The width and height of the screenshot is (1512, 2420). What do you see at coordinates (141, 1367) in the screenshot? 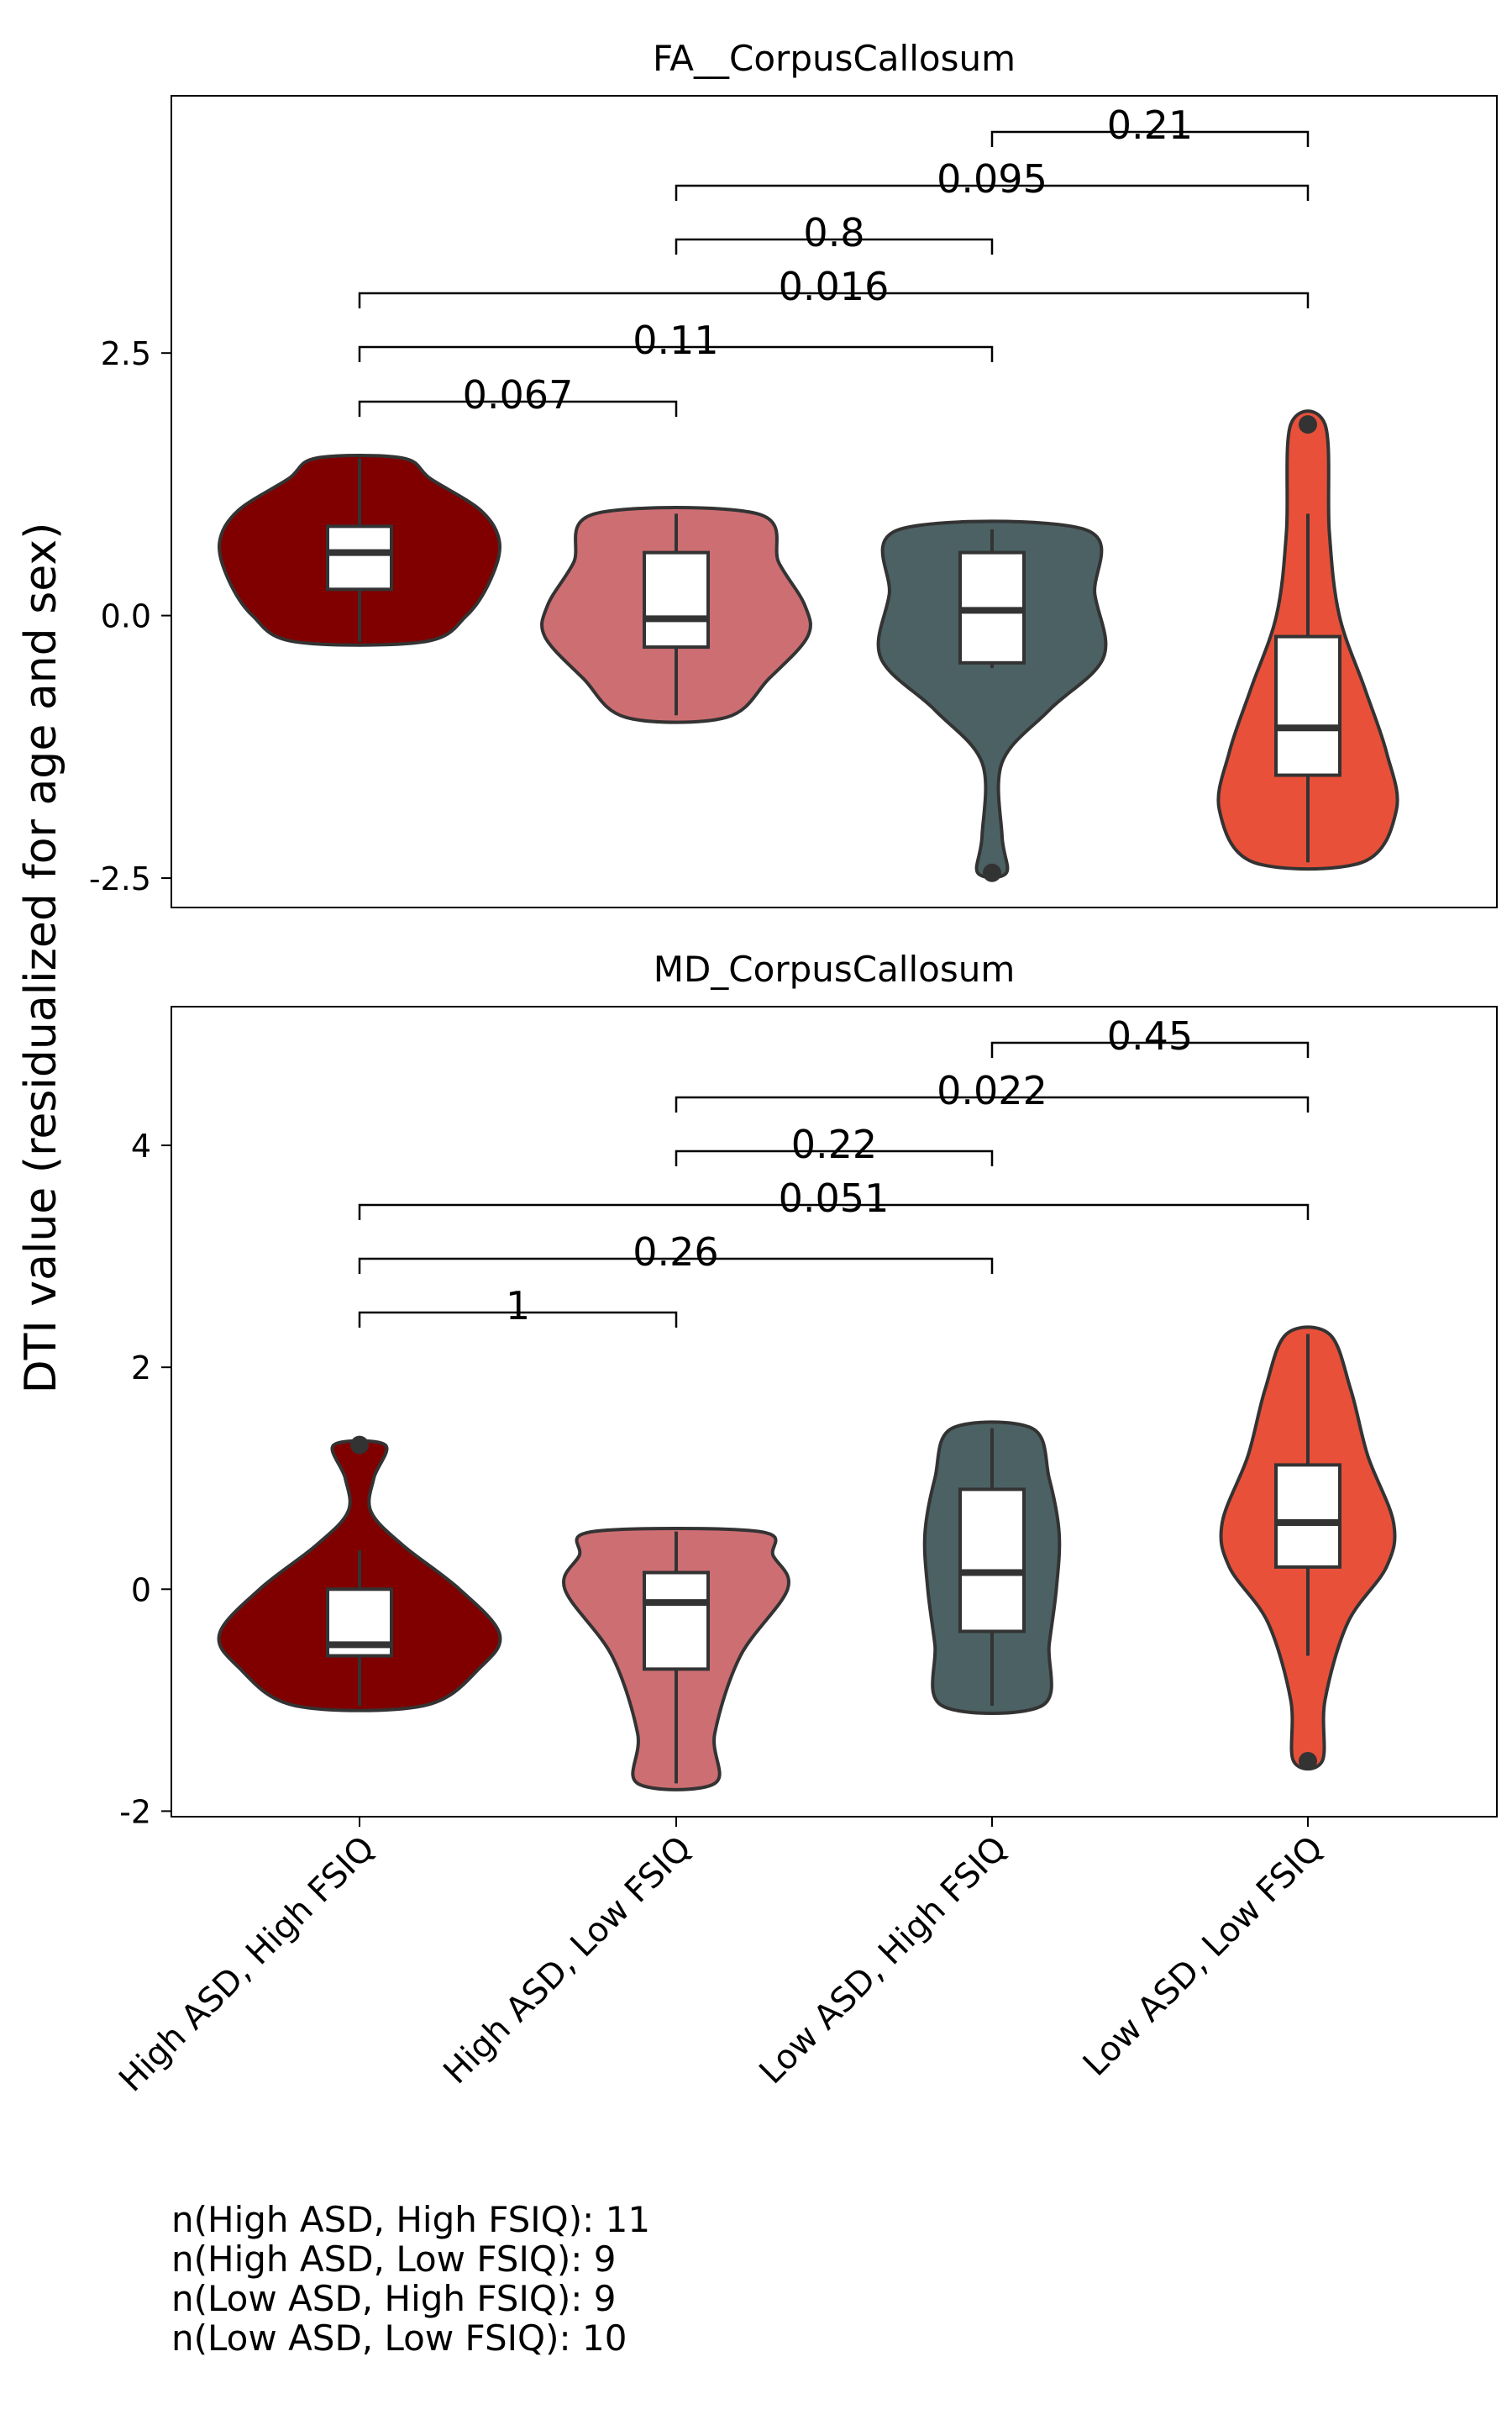
I see `y-tick-label: 2` at bounding box center [141, 1367].